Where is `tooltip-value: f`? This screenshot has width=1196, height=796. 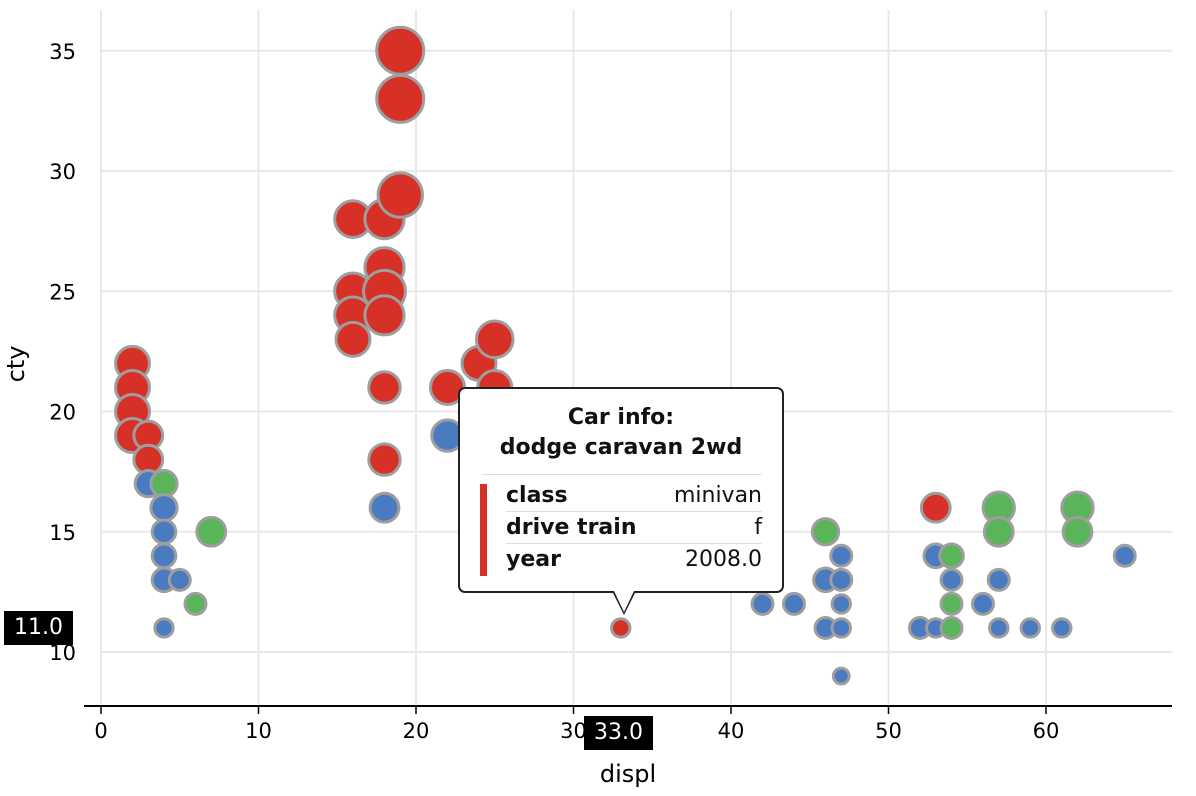 tooltip-value: f is located at coordinates (758, 527).